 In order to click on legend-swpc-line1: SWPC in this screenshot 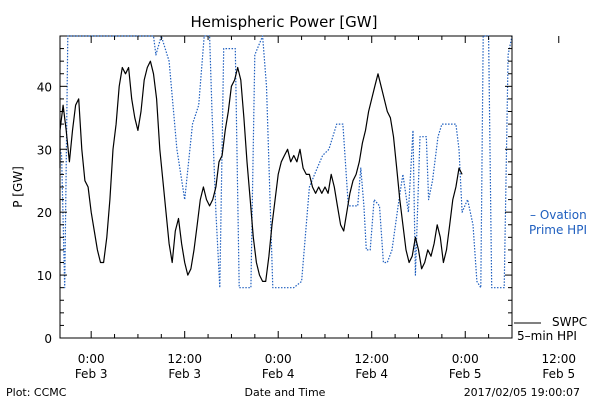, I will do `click(569, 322)`.